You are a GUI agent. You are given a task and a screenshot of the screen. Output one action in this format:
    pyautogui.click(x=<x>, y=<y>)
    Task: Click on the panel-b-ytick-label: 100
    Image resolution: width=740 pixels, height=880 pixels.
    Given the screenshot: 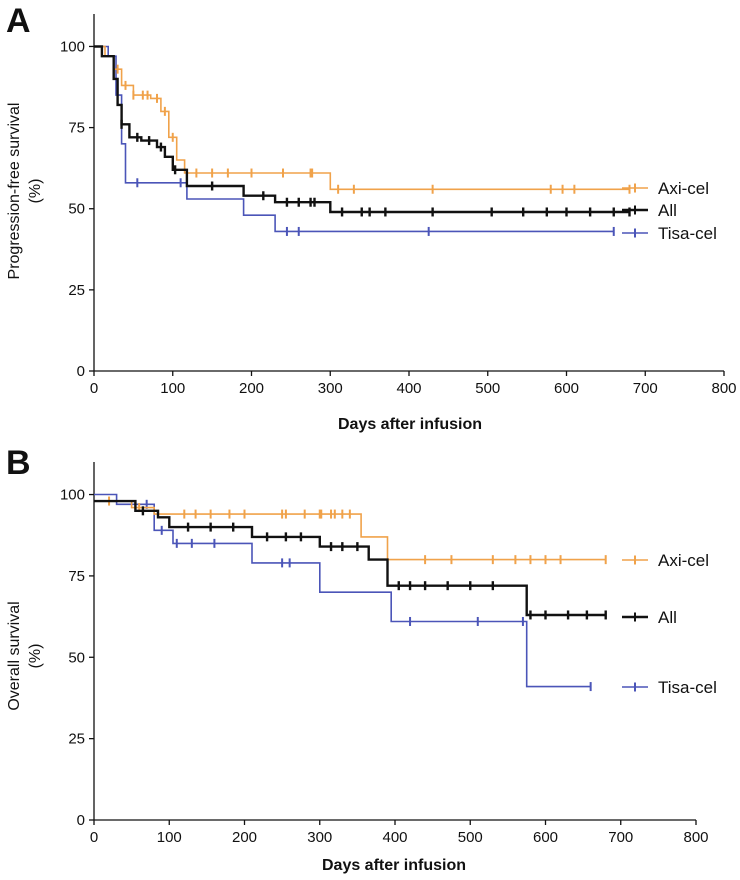 What is the action you would take?
    pyautogui.click(x=72, y=495)
    